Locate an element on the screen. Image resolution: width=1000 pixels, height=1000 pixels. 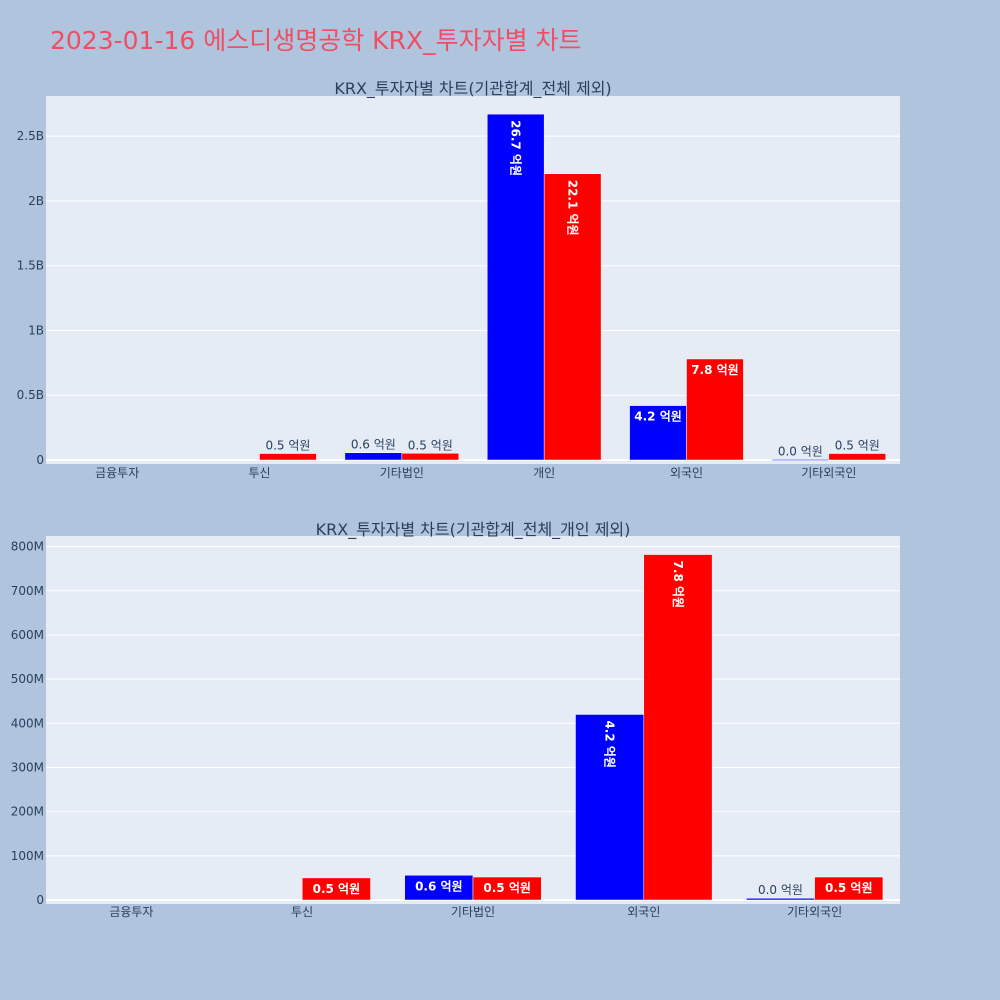
chart-title: KRX_투자자별 차트(기관합계_전체 제외) is located at coordinates (472, 89).